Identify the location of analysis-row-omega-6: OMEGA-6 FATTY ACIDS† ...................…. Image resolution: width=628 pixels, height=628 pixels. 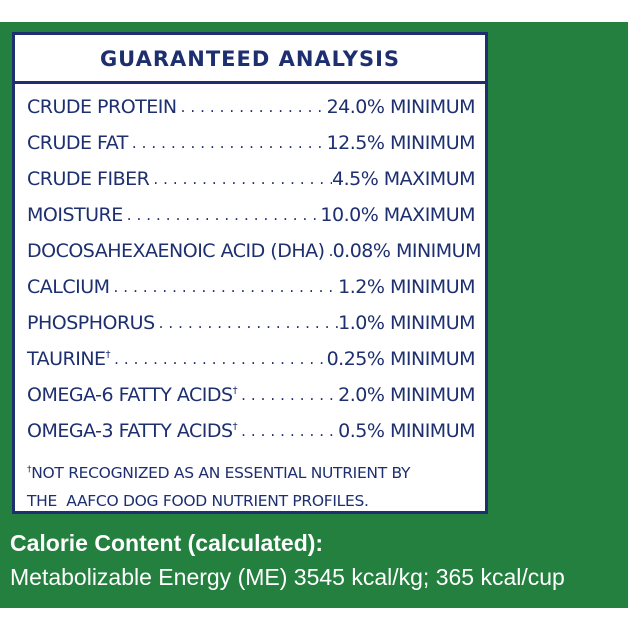
(251, 395).